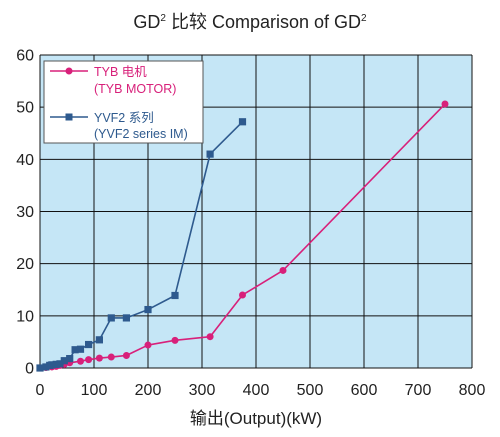 The image size is (500, 437). What do you see at coordinates (364, 390) in the screenshot?
I see `x-tick-label: 600` at bounding box center [364, 390].